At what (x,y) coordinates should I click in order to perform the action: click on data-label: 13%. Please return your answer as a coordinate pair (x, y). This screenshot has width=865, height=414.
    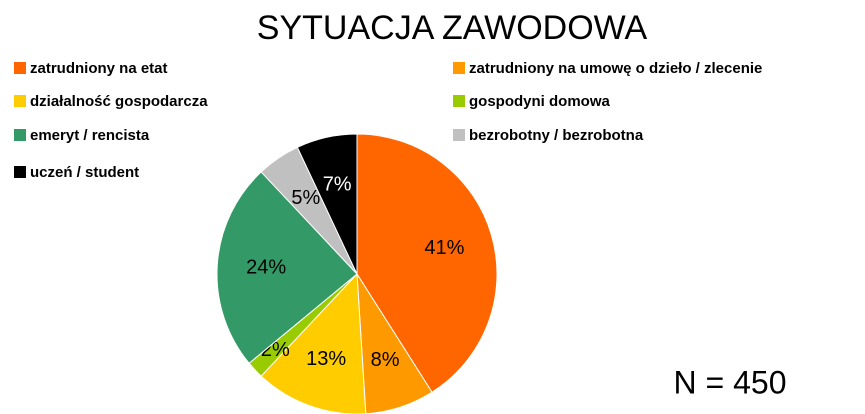
    Looking at the image, I should click on (326, 359).